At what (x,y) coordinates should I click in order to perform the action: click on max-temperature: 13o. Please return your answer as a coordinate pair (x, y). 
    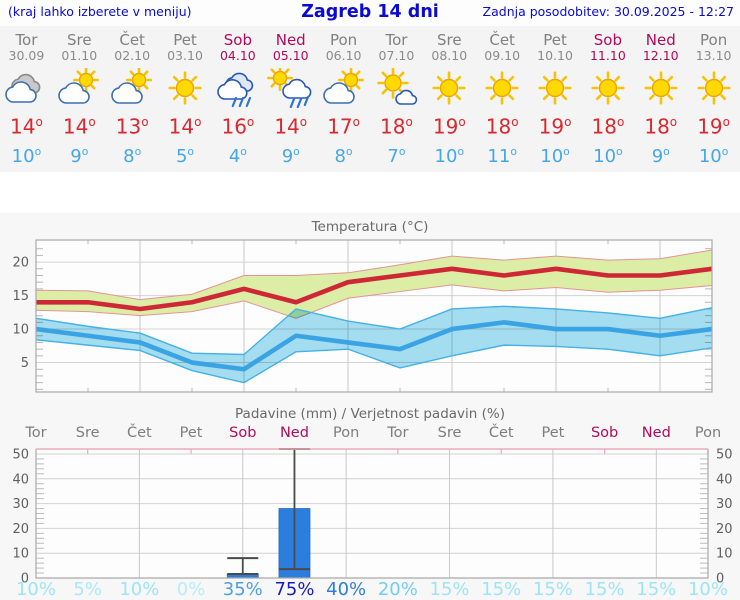
    Looking at the image, I should click on (132, 126).